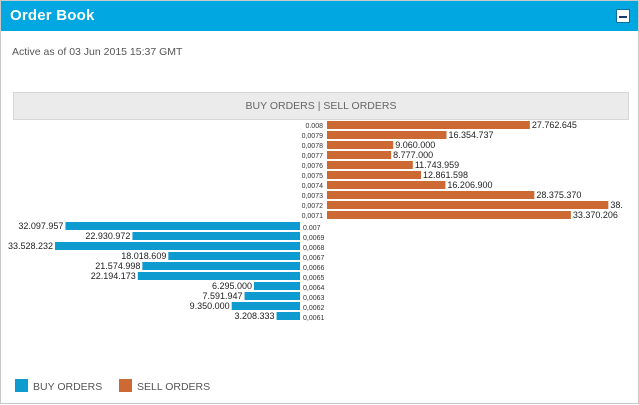 The width and height of the screenshot is (639, 405). I want to click on sell-order-price-label: 0,0077, so click(313, 156).